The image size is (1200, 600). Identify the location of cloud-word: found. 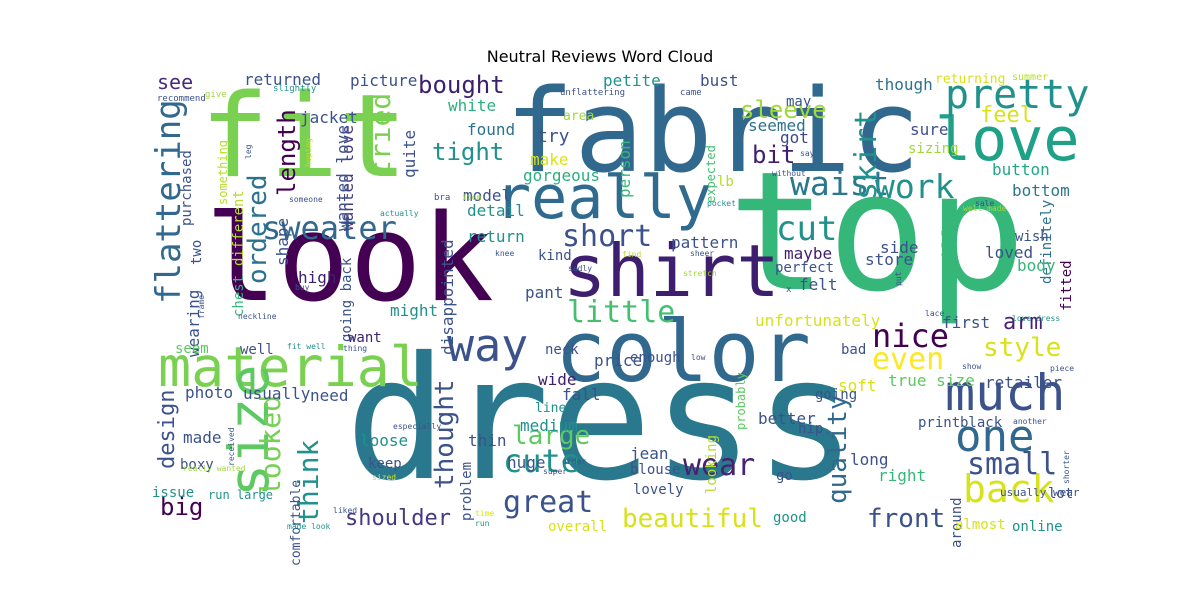
(491, 129).